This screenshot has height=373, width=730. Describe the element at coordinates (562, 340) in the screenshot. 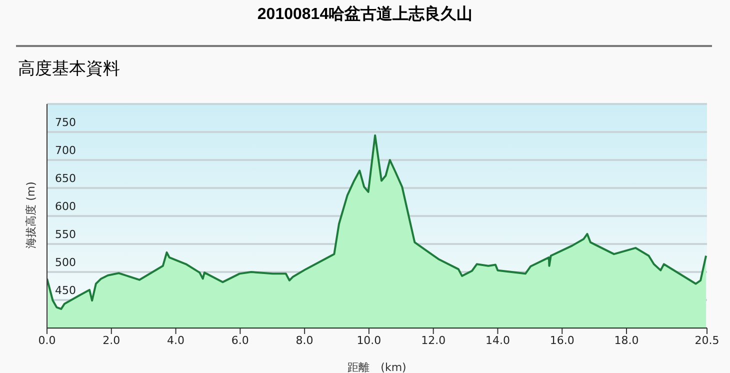

I see `x-tick-label: 16.0` at that location.